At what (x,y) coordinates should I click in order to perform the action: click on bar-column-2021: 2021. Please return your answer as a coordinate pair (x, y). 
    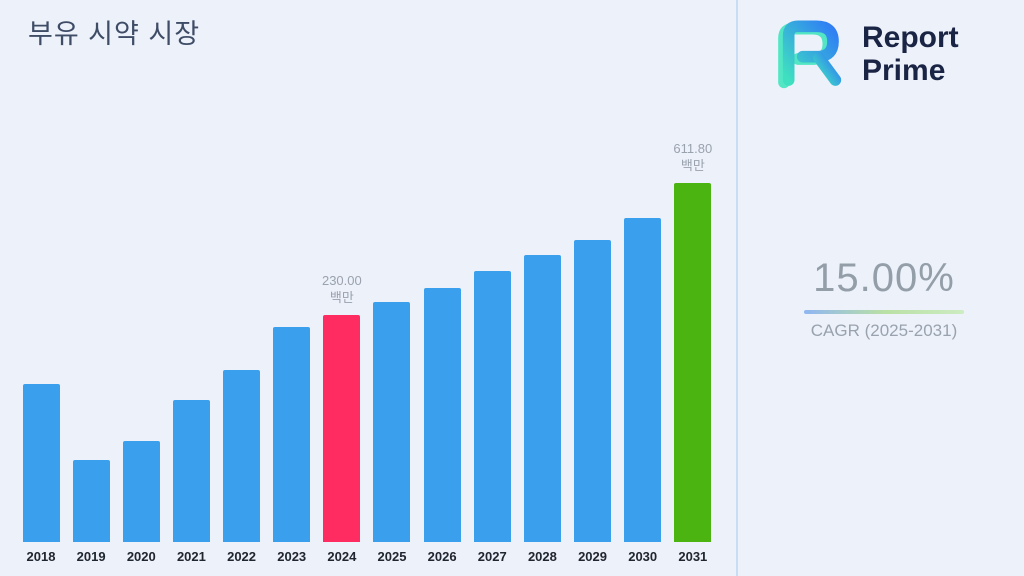
    Looking at the image, I should click on (191, 482).